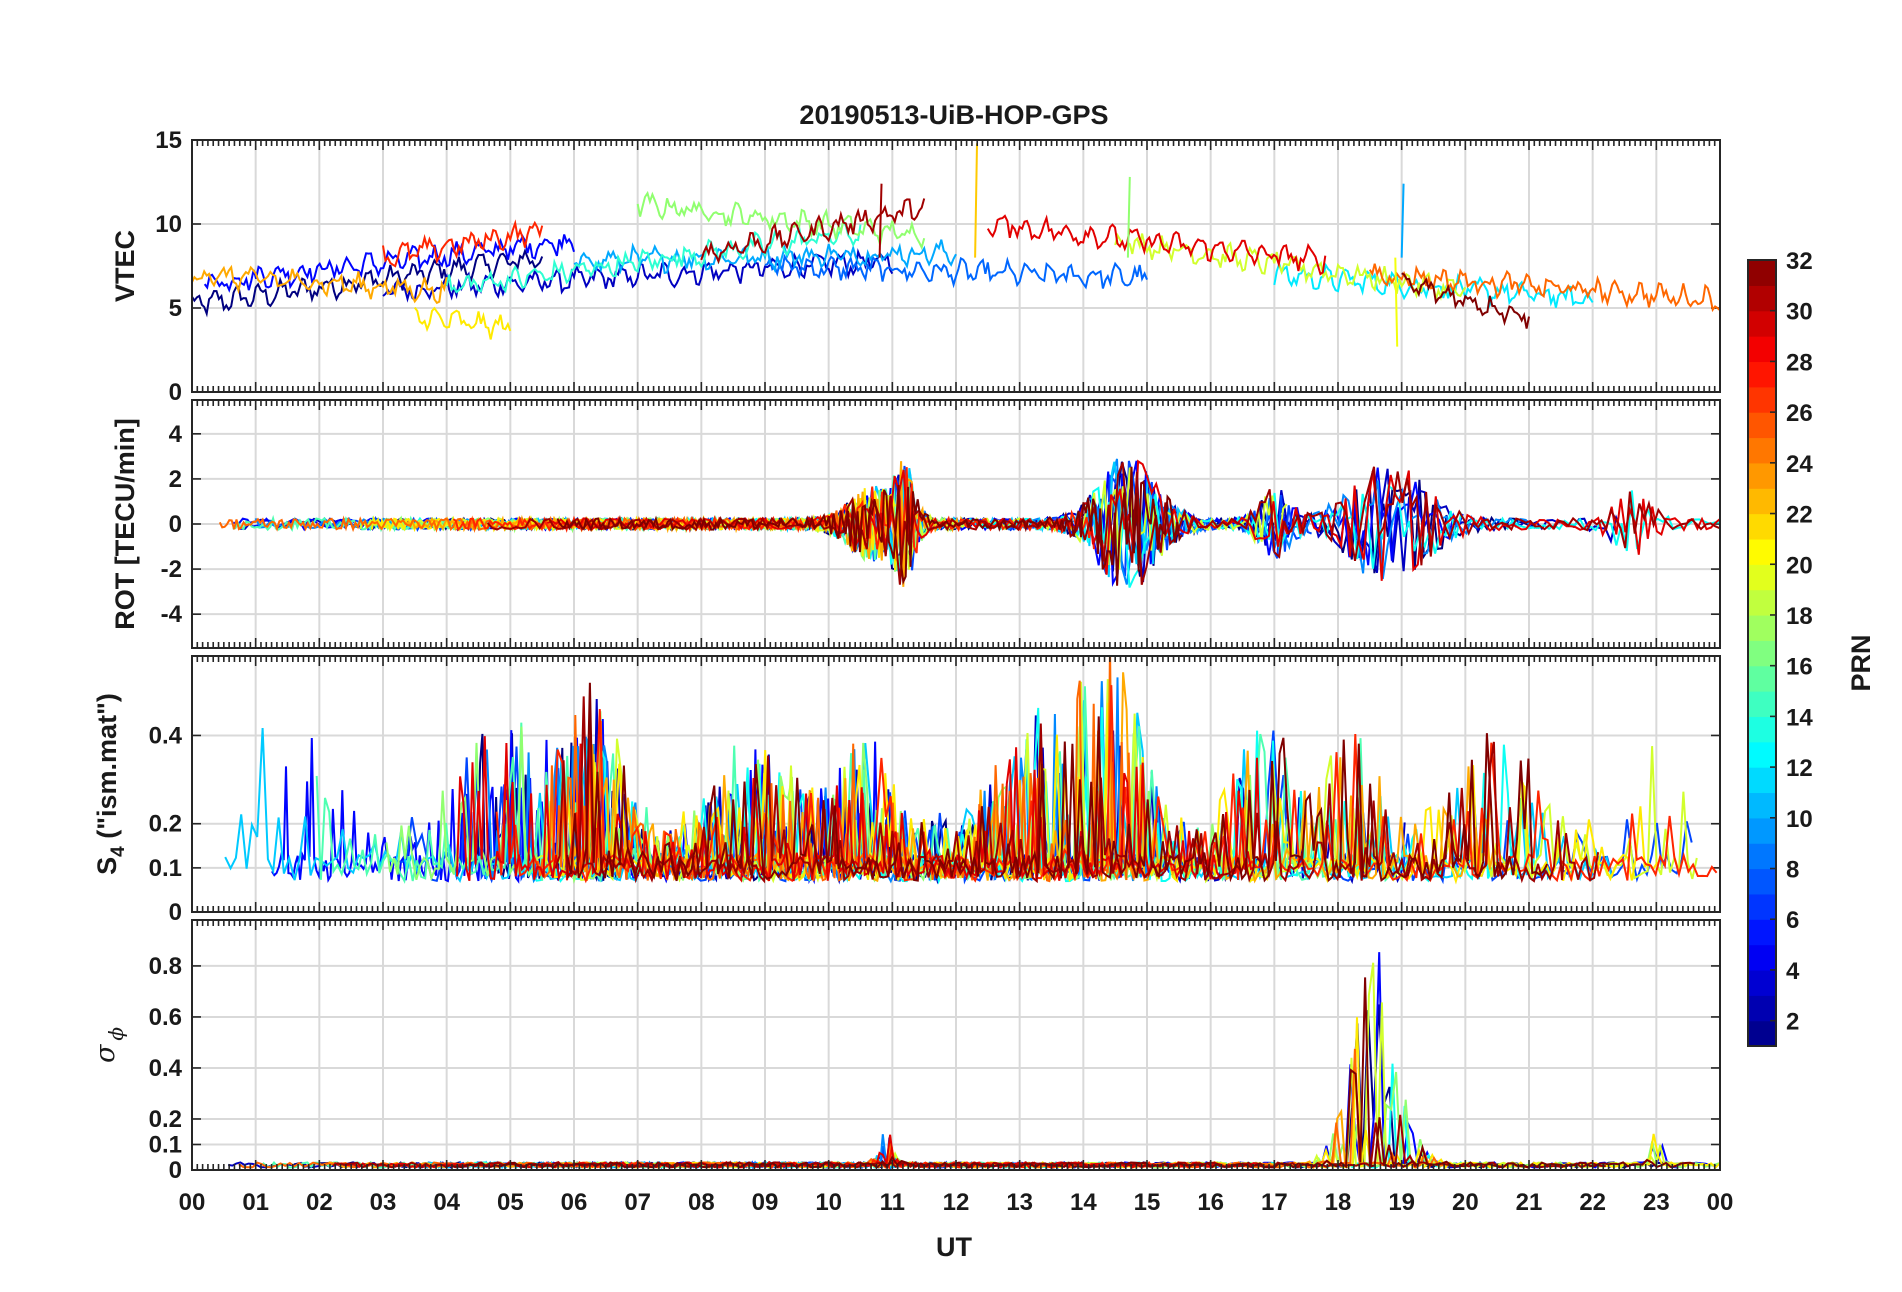  Describe the element at coordinates (953, 115) in the screenshot. I see `chart-title: 20190513-UiB-HOP-GPS` at that location.